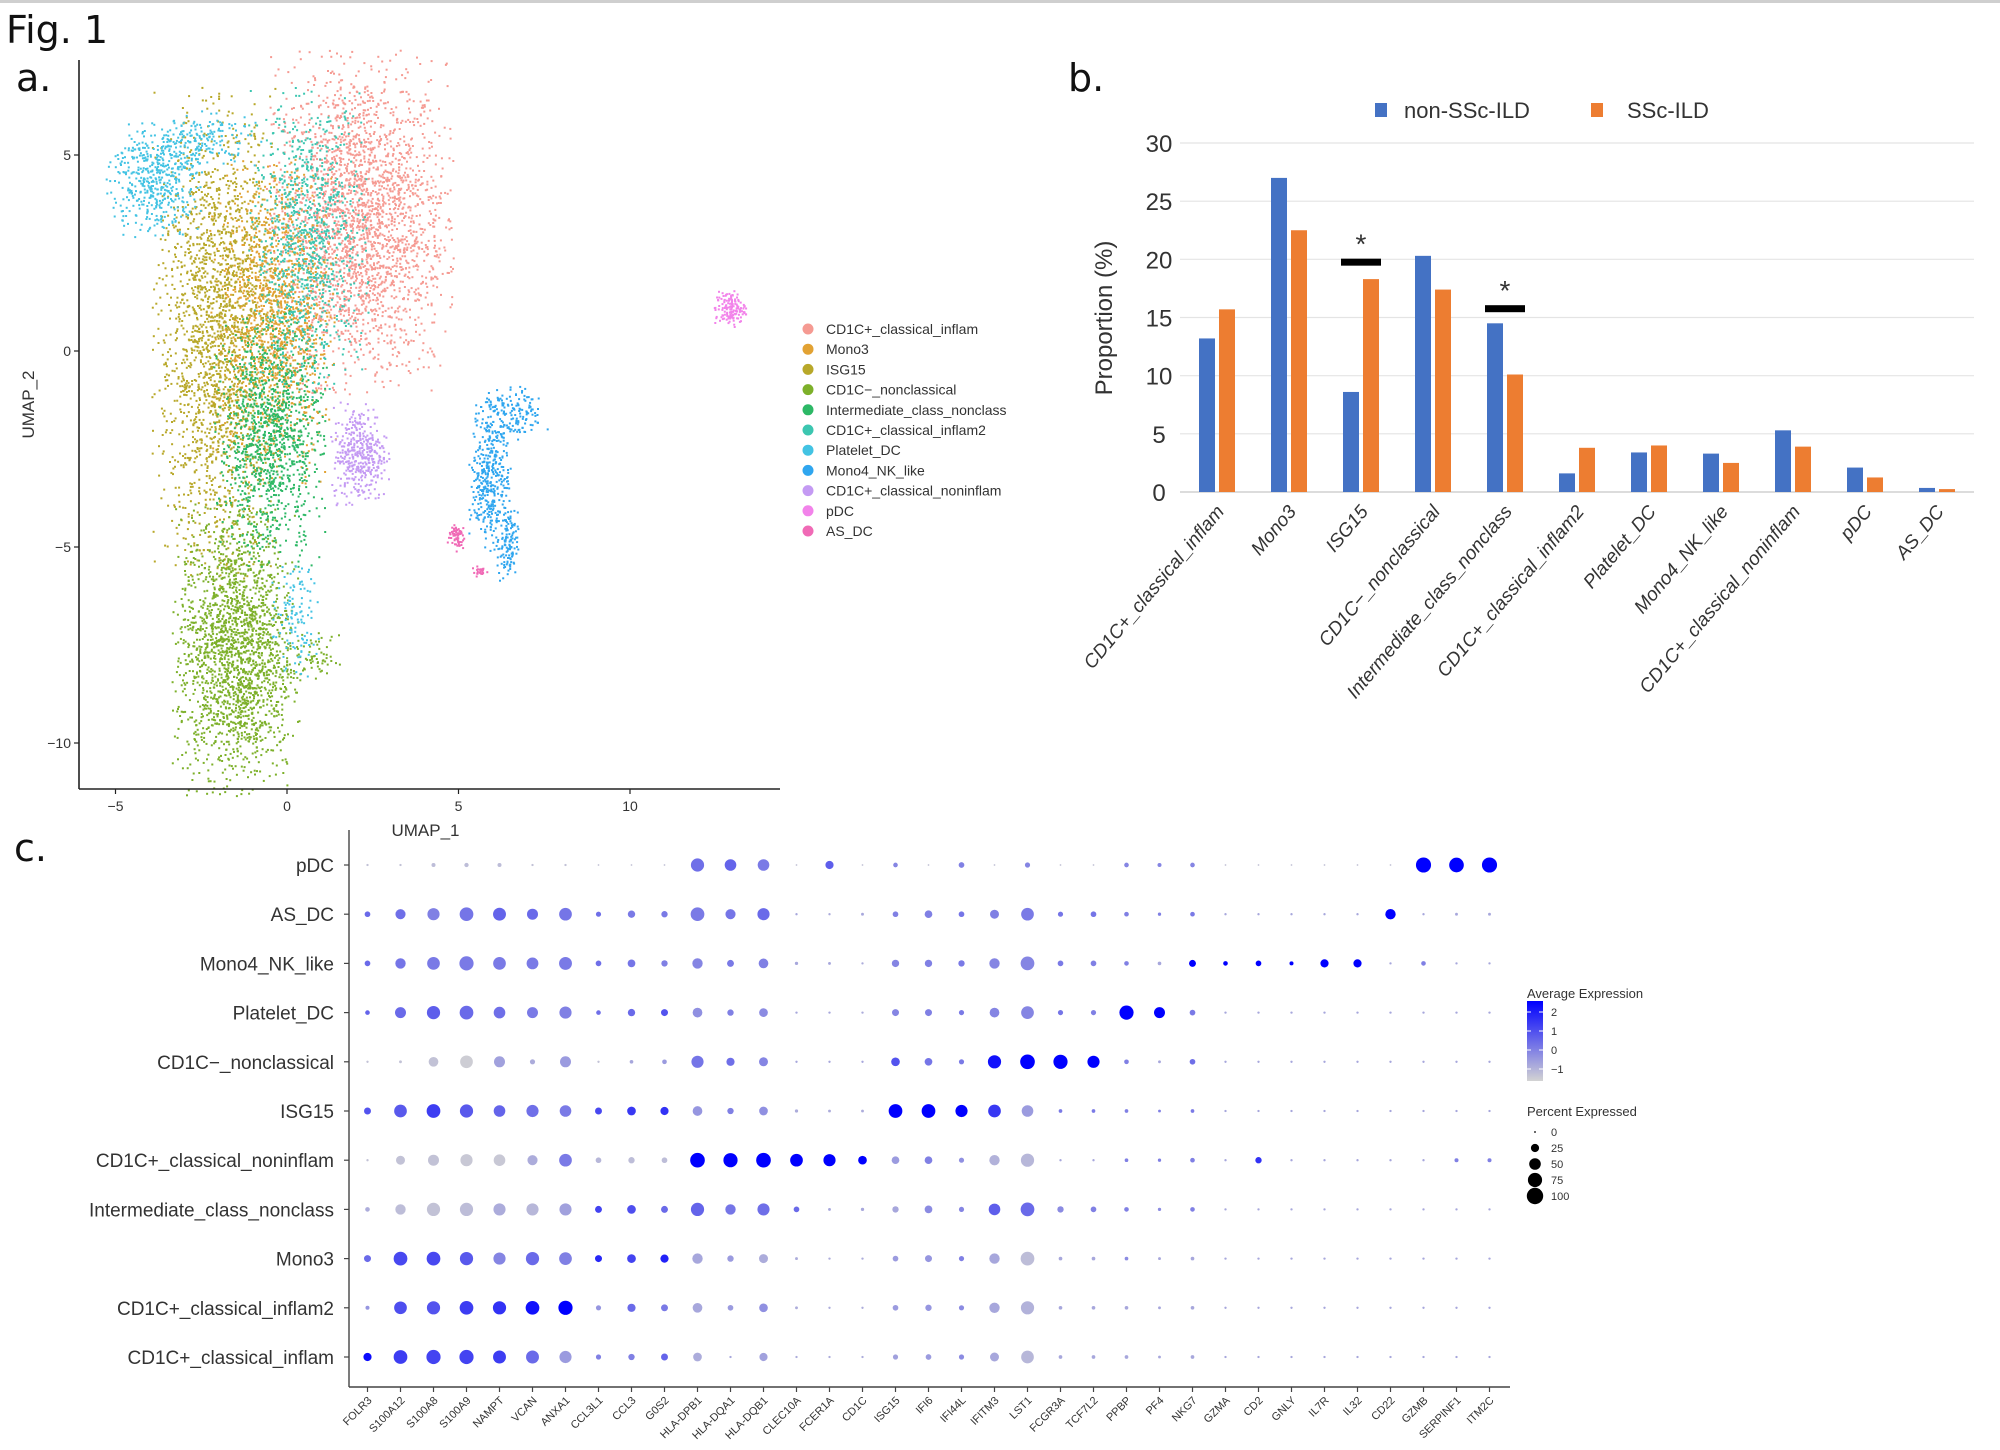 Image resolution: width=2000 pixels, height=1450 pixels. What do you see at coordinates (1582, 1111) in the screenshot?
I see `size-legend-title: Percent Expressed` at bounding box center [1582, 1111].